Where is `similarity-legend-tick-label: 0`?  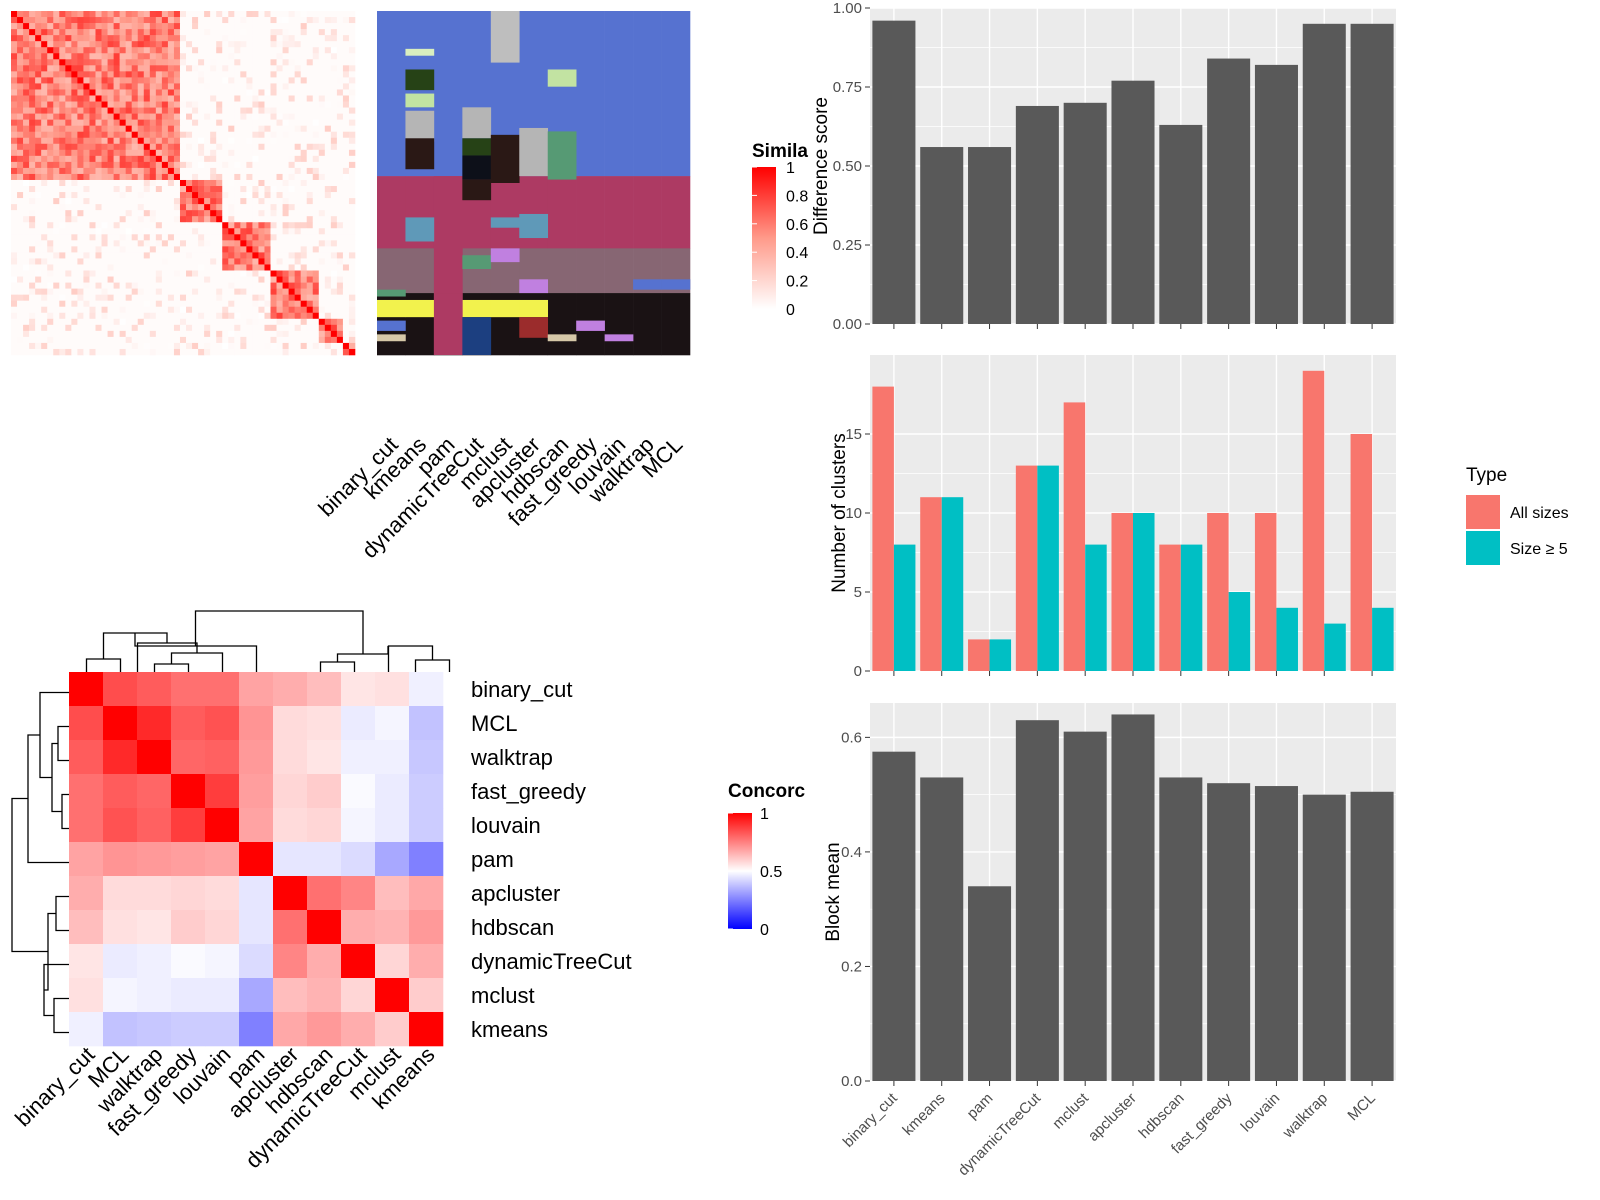
similarity-legend-tick-label: 0 is located at coordinates (790, 310).